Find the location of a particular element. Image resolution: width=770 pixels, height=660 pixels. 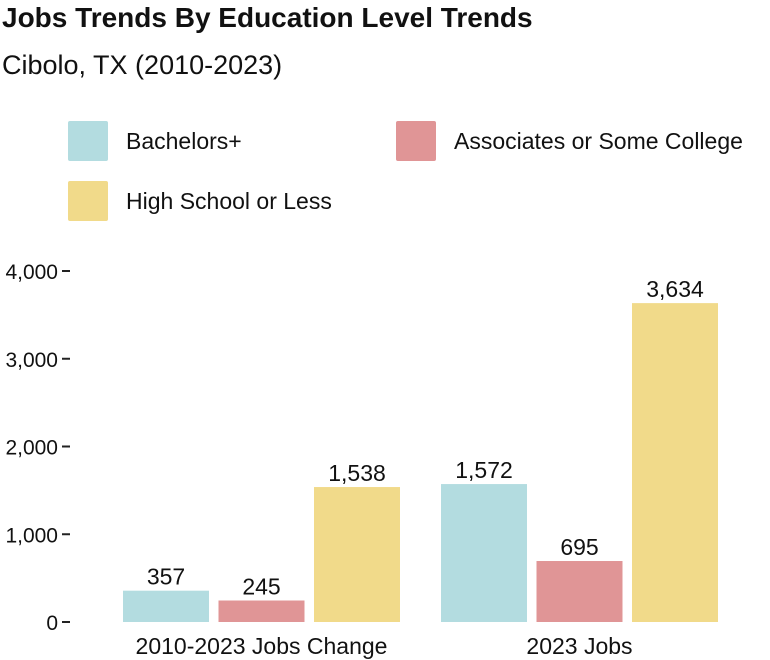

y-tick-label: 2,000 is located at coordinates (31, 448).